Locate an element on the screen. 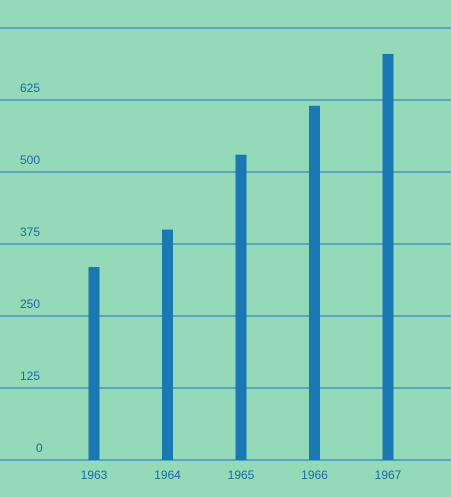 The width and height of the screenshot is (451, 497). bar-1967 is located at coordinates (388, 257).